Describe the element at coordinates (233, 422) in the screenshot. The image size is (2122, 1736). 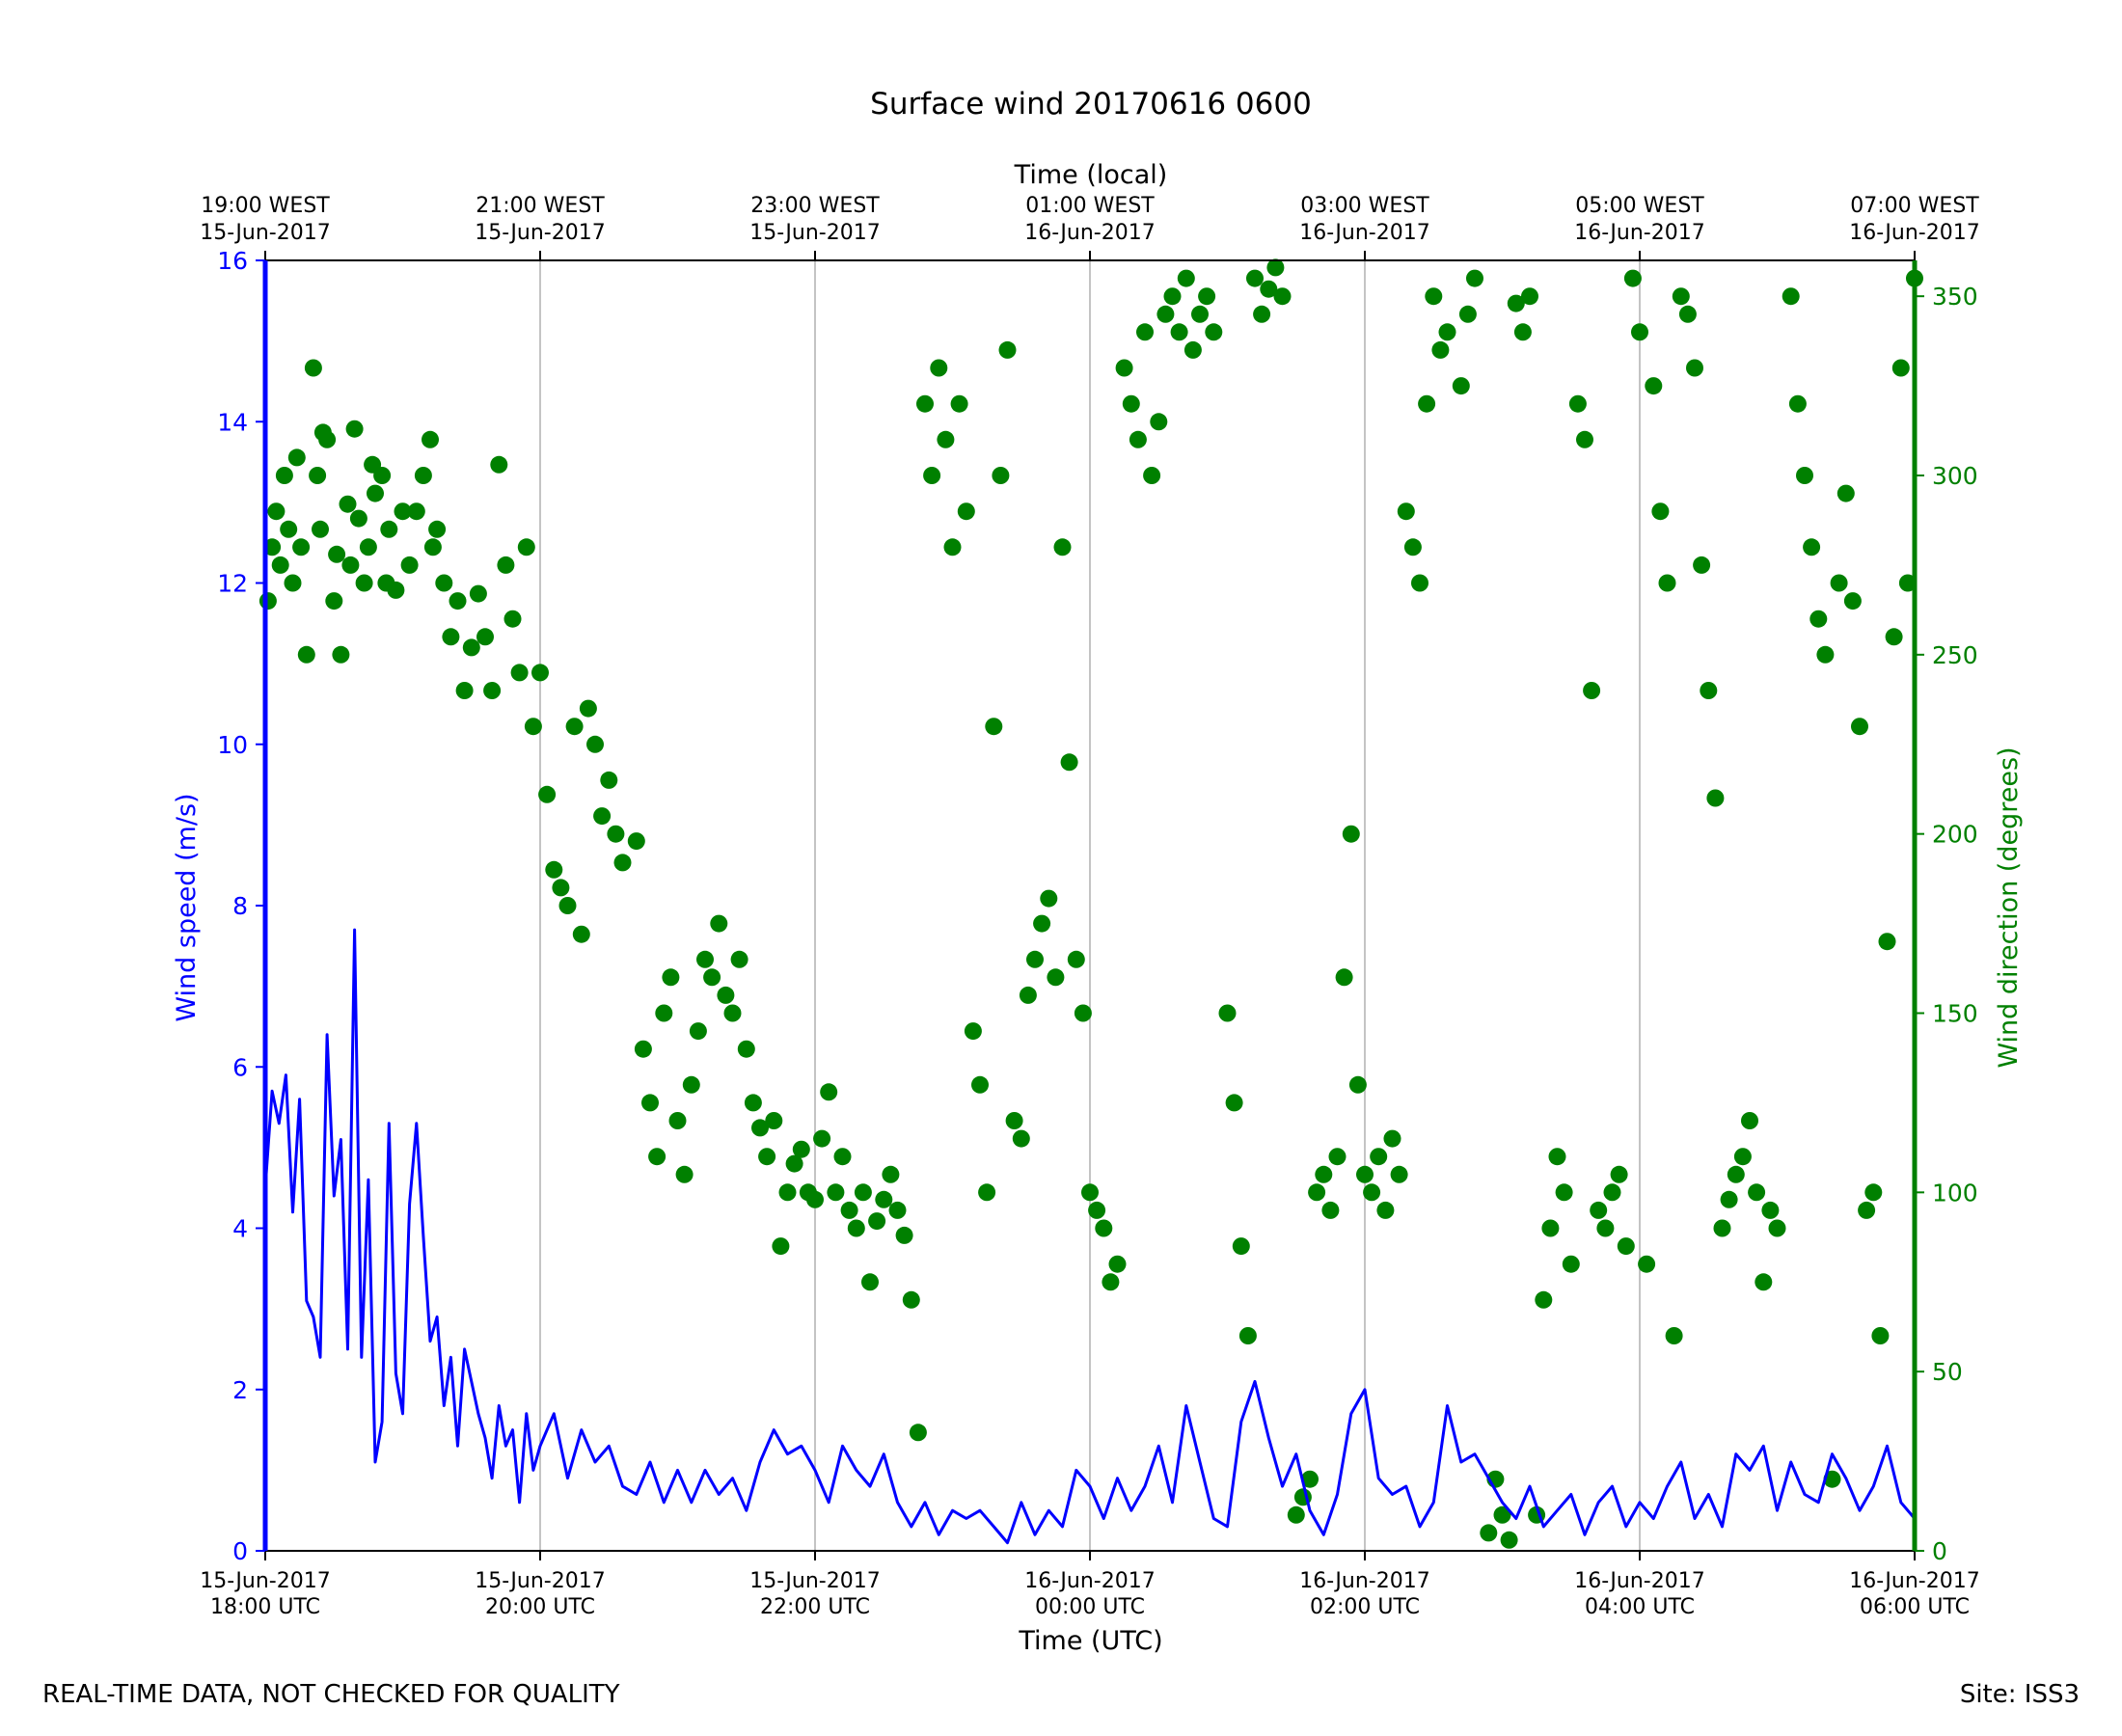
I see `left-tick-label: 14` at that location.